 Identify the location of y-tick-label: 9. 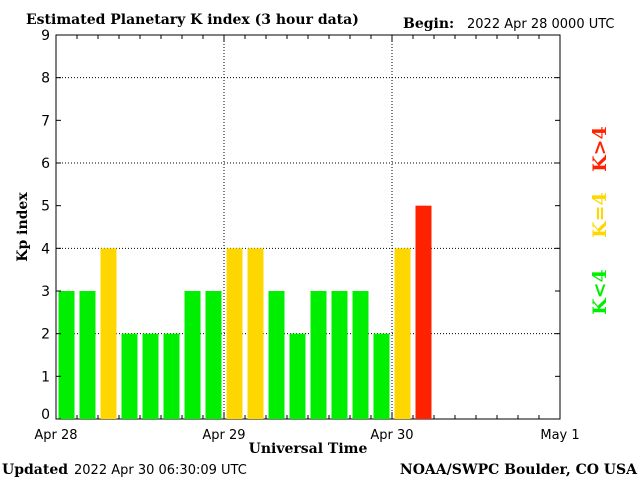
(45, 36).